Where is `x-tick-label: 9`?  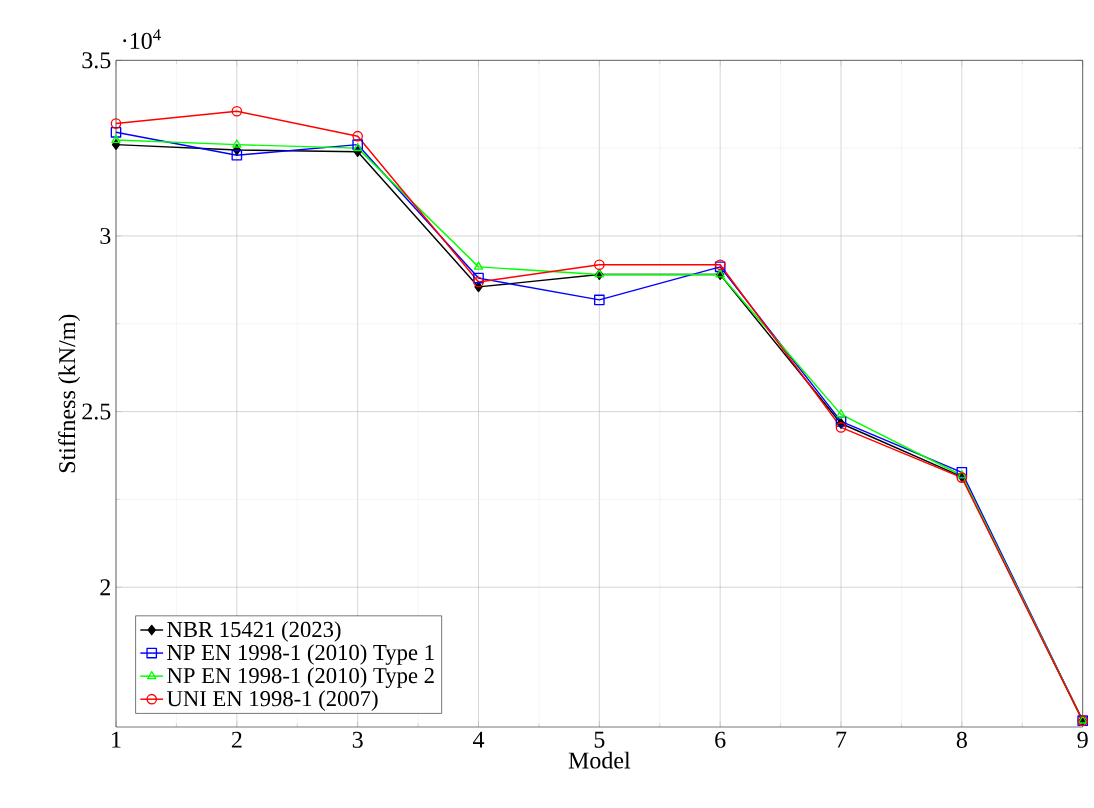
x-tick-label: 9 is located at coordinates (1082, 739).